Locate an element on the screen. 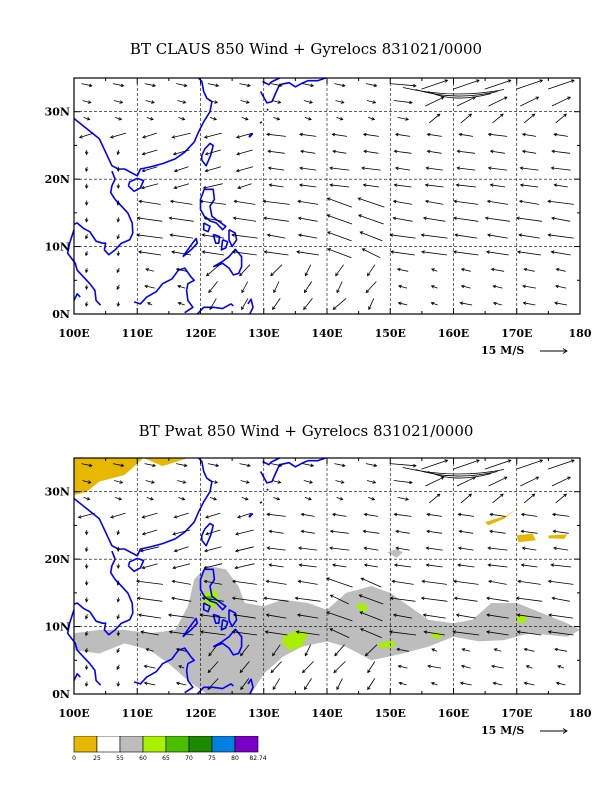  moisture-lime-region is located at coordinates (295, 640).